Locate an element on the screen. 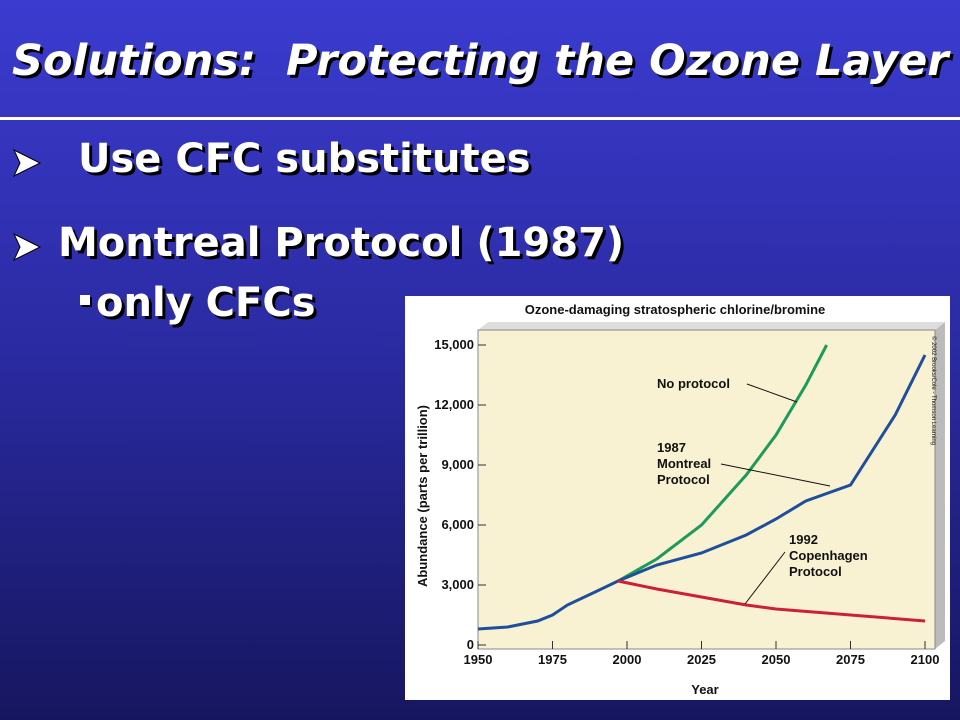  sub-bullet-mark is located at coordinates (85, 300).